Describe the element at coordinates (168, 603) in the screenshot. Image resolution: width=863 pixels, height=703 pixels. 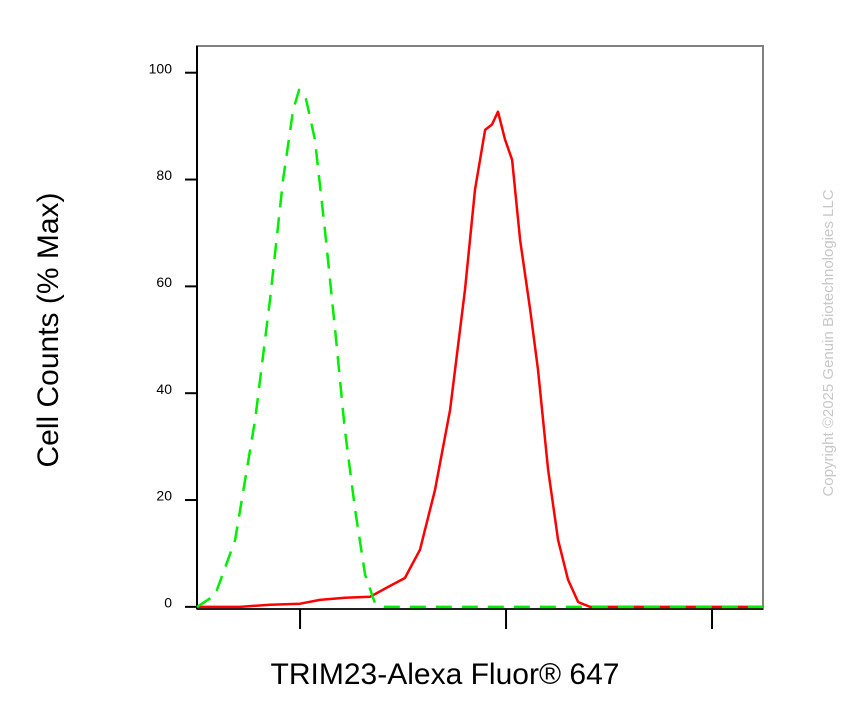
I see `y-tick-label: 0` at that location.